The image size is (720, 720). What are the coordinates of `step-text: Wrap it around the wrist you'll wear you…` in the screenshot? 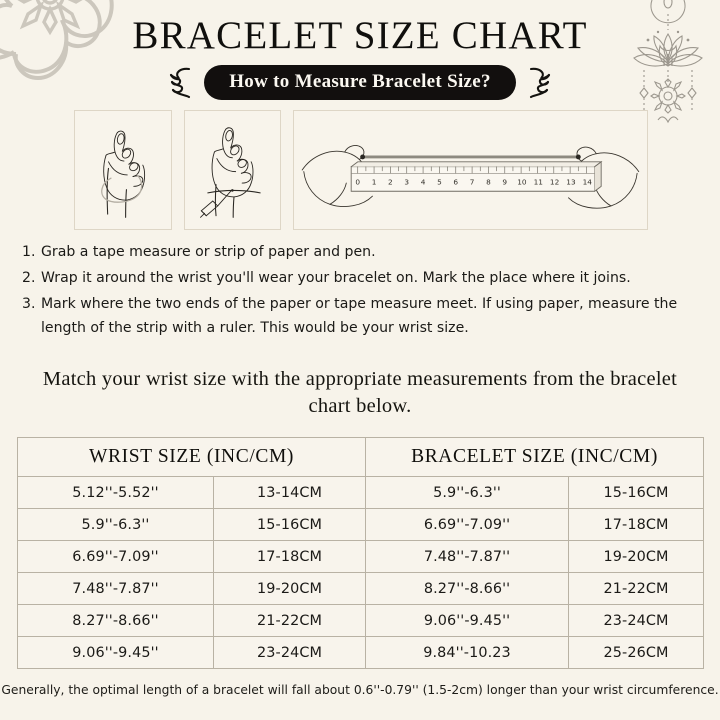 It's located at (336, 278).